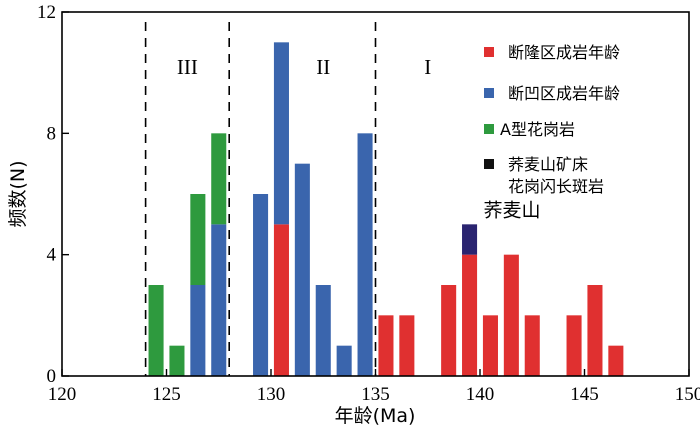  Describe the element at coordinates (556, 186) in the screenshot. I see `legend-label-qiaomaishan-line2: 花岗闪长斑岩` at that location.